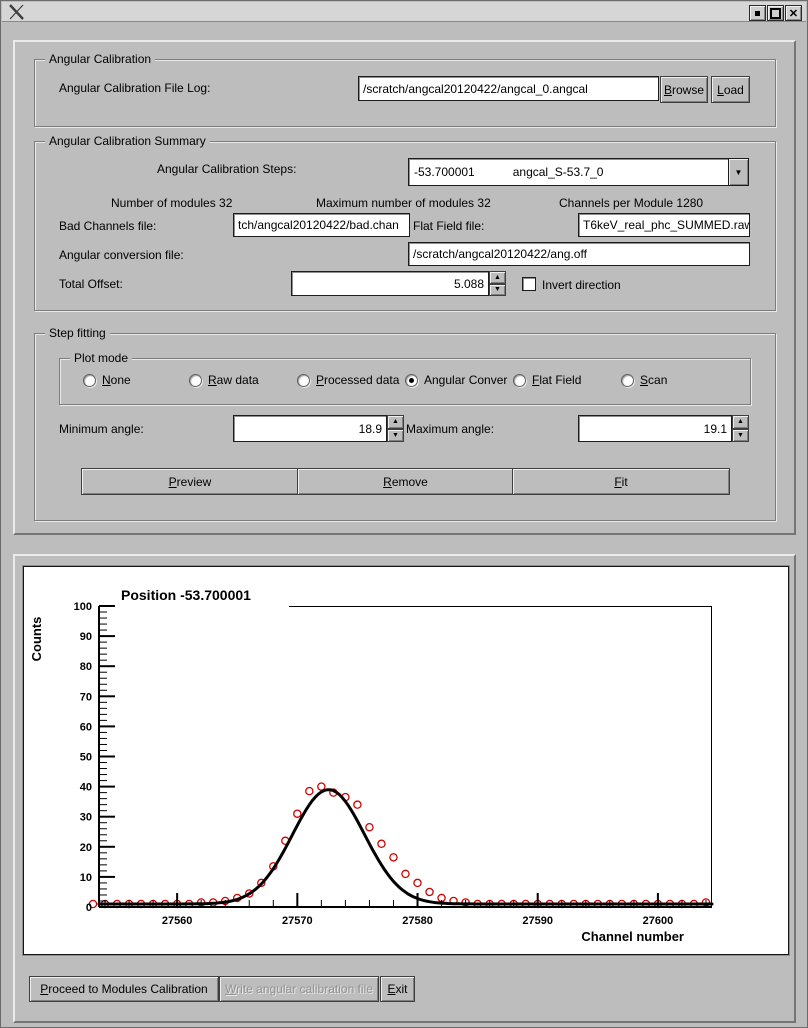 This screenshot has width=808, height=1028. I want to click on calibration-steps-dropdown: -53.700001 angcal_S-53.7_0 ▼, so click(578, 172).